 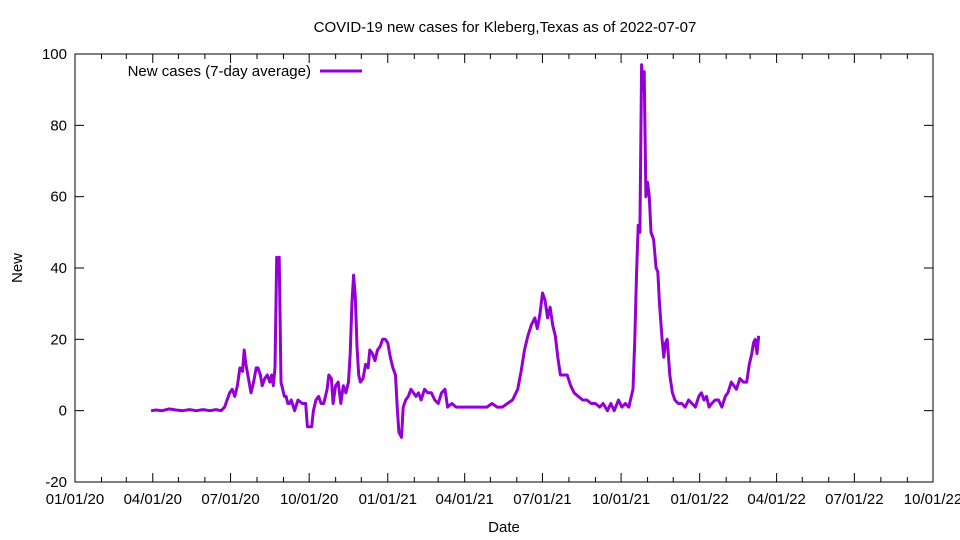 What do you see at coordinates (58, 339) in the screenshot?
I see `y-tick-label: 20` at bounding box center [58, 339].